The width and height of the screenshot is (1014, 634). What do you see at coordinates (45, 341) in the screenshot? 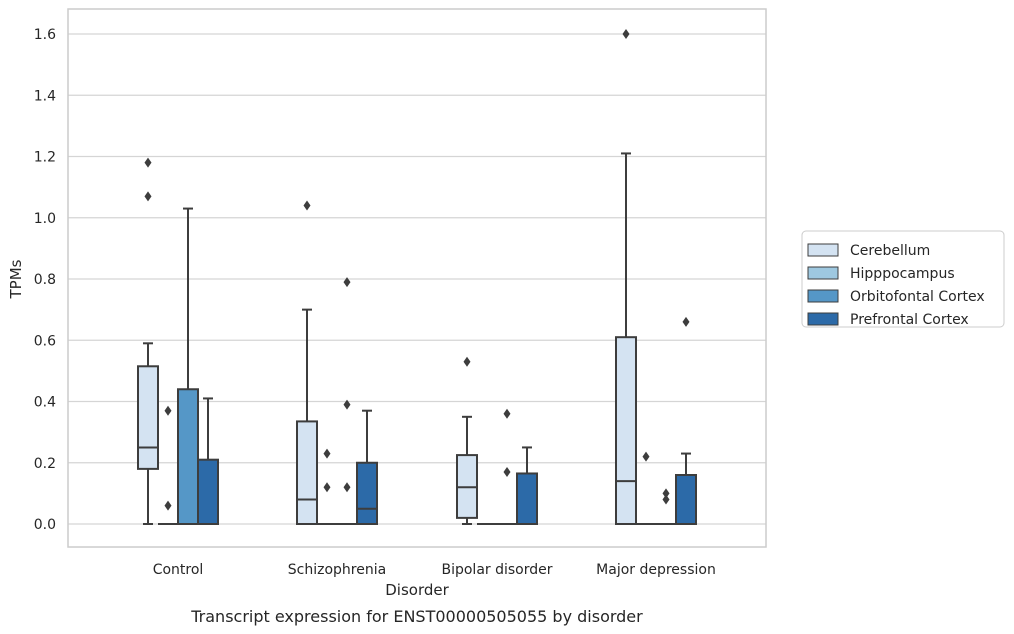
I see `y-tick-label: 0.6` at bounding box center [45, 341].